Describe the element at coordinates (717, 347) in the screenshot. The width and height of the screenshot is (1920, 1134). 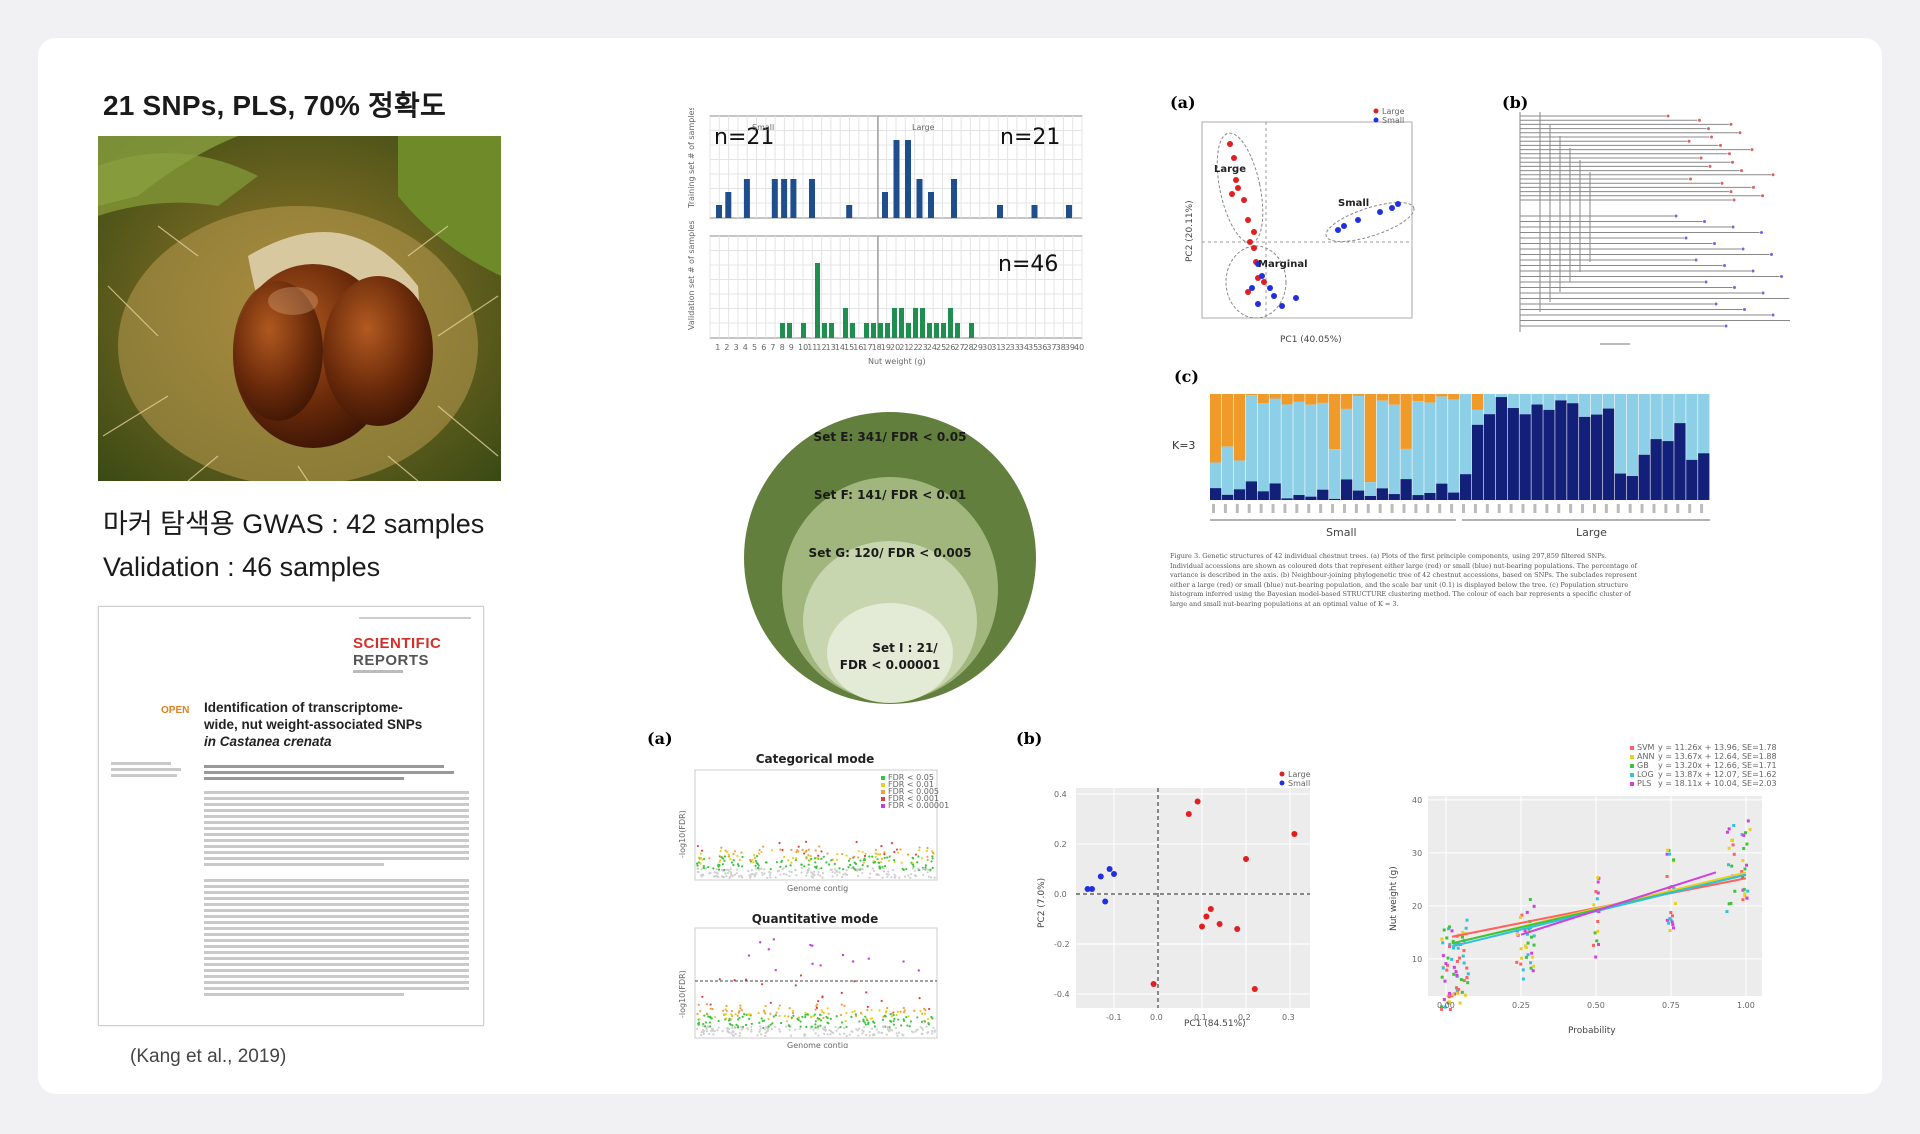
I see `xtick-label: 1` at that location.